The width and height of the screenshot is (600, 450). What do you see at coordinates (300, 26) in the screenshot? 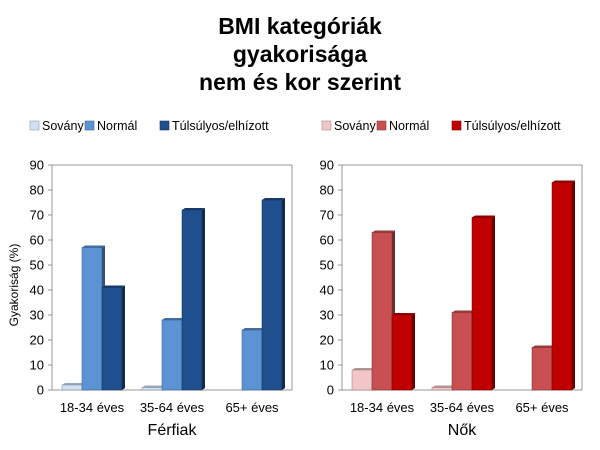
I see `chart-title-line-1: BMI kategóriák` at bounding box center [300, 26].